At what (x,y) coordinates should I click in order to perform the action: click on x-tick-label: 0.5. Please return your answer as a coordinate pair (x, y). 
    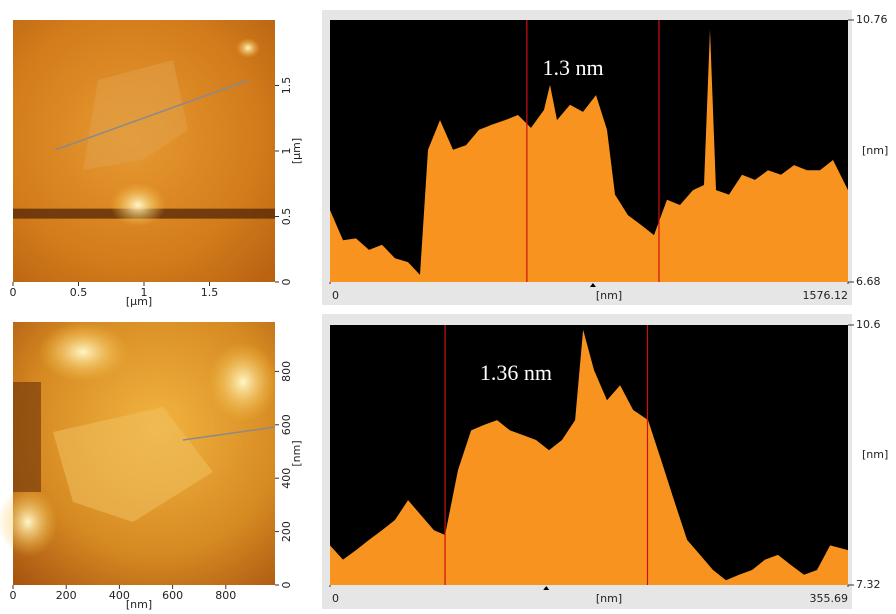
    Looking at the image, I should click on (79, 292).